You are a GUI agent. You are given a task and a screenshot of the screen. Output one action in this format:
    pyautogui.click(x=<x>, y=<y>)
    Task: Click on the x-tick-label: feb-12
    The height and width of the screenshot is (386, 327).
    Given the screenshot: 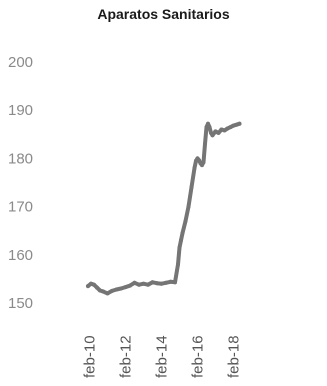 What is the action you would take?
    pyautogui.click(x=126, y=356)
    